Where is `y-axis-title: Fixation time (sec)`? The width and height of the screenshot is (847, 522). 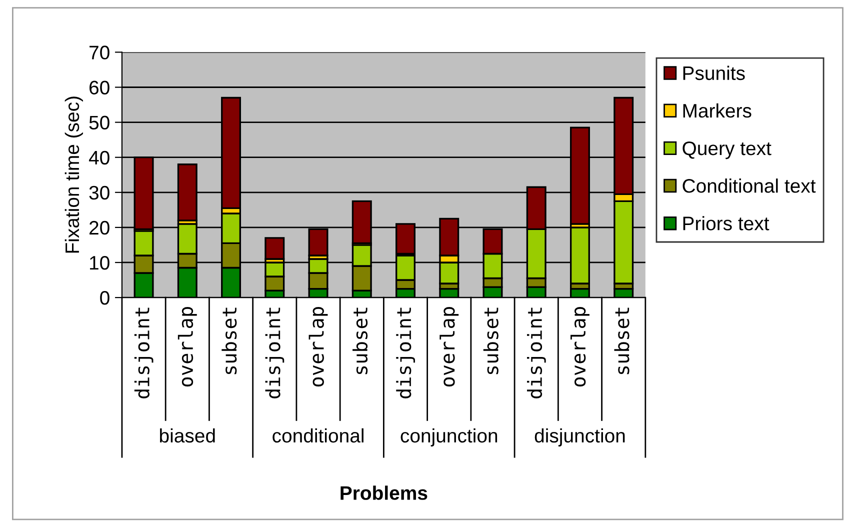
y-axis-title: Fixation time (sec) is located at coordinates (73, 174).